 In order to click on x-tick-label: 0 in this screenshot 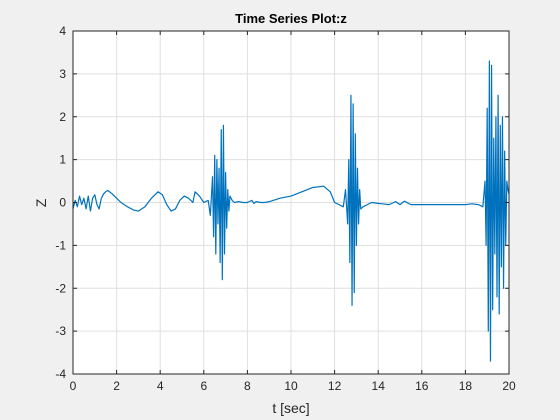, I will do `click(73, 386)`.